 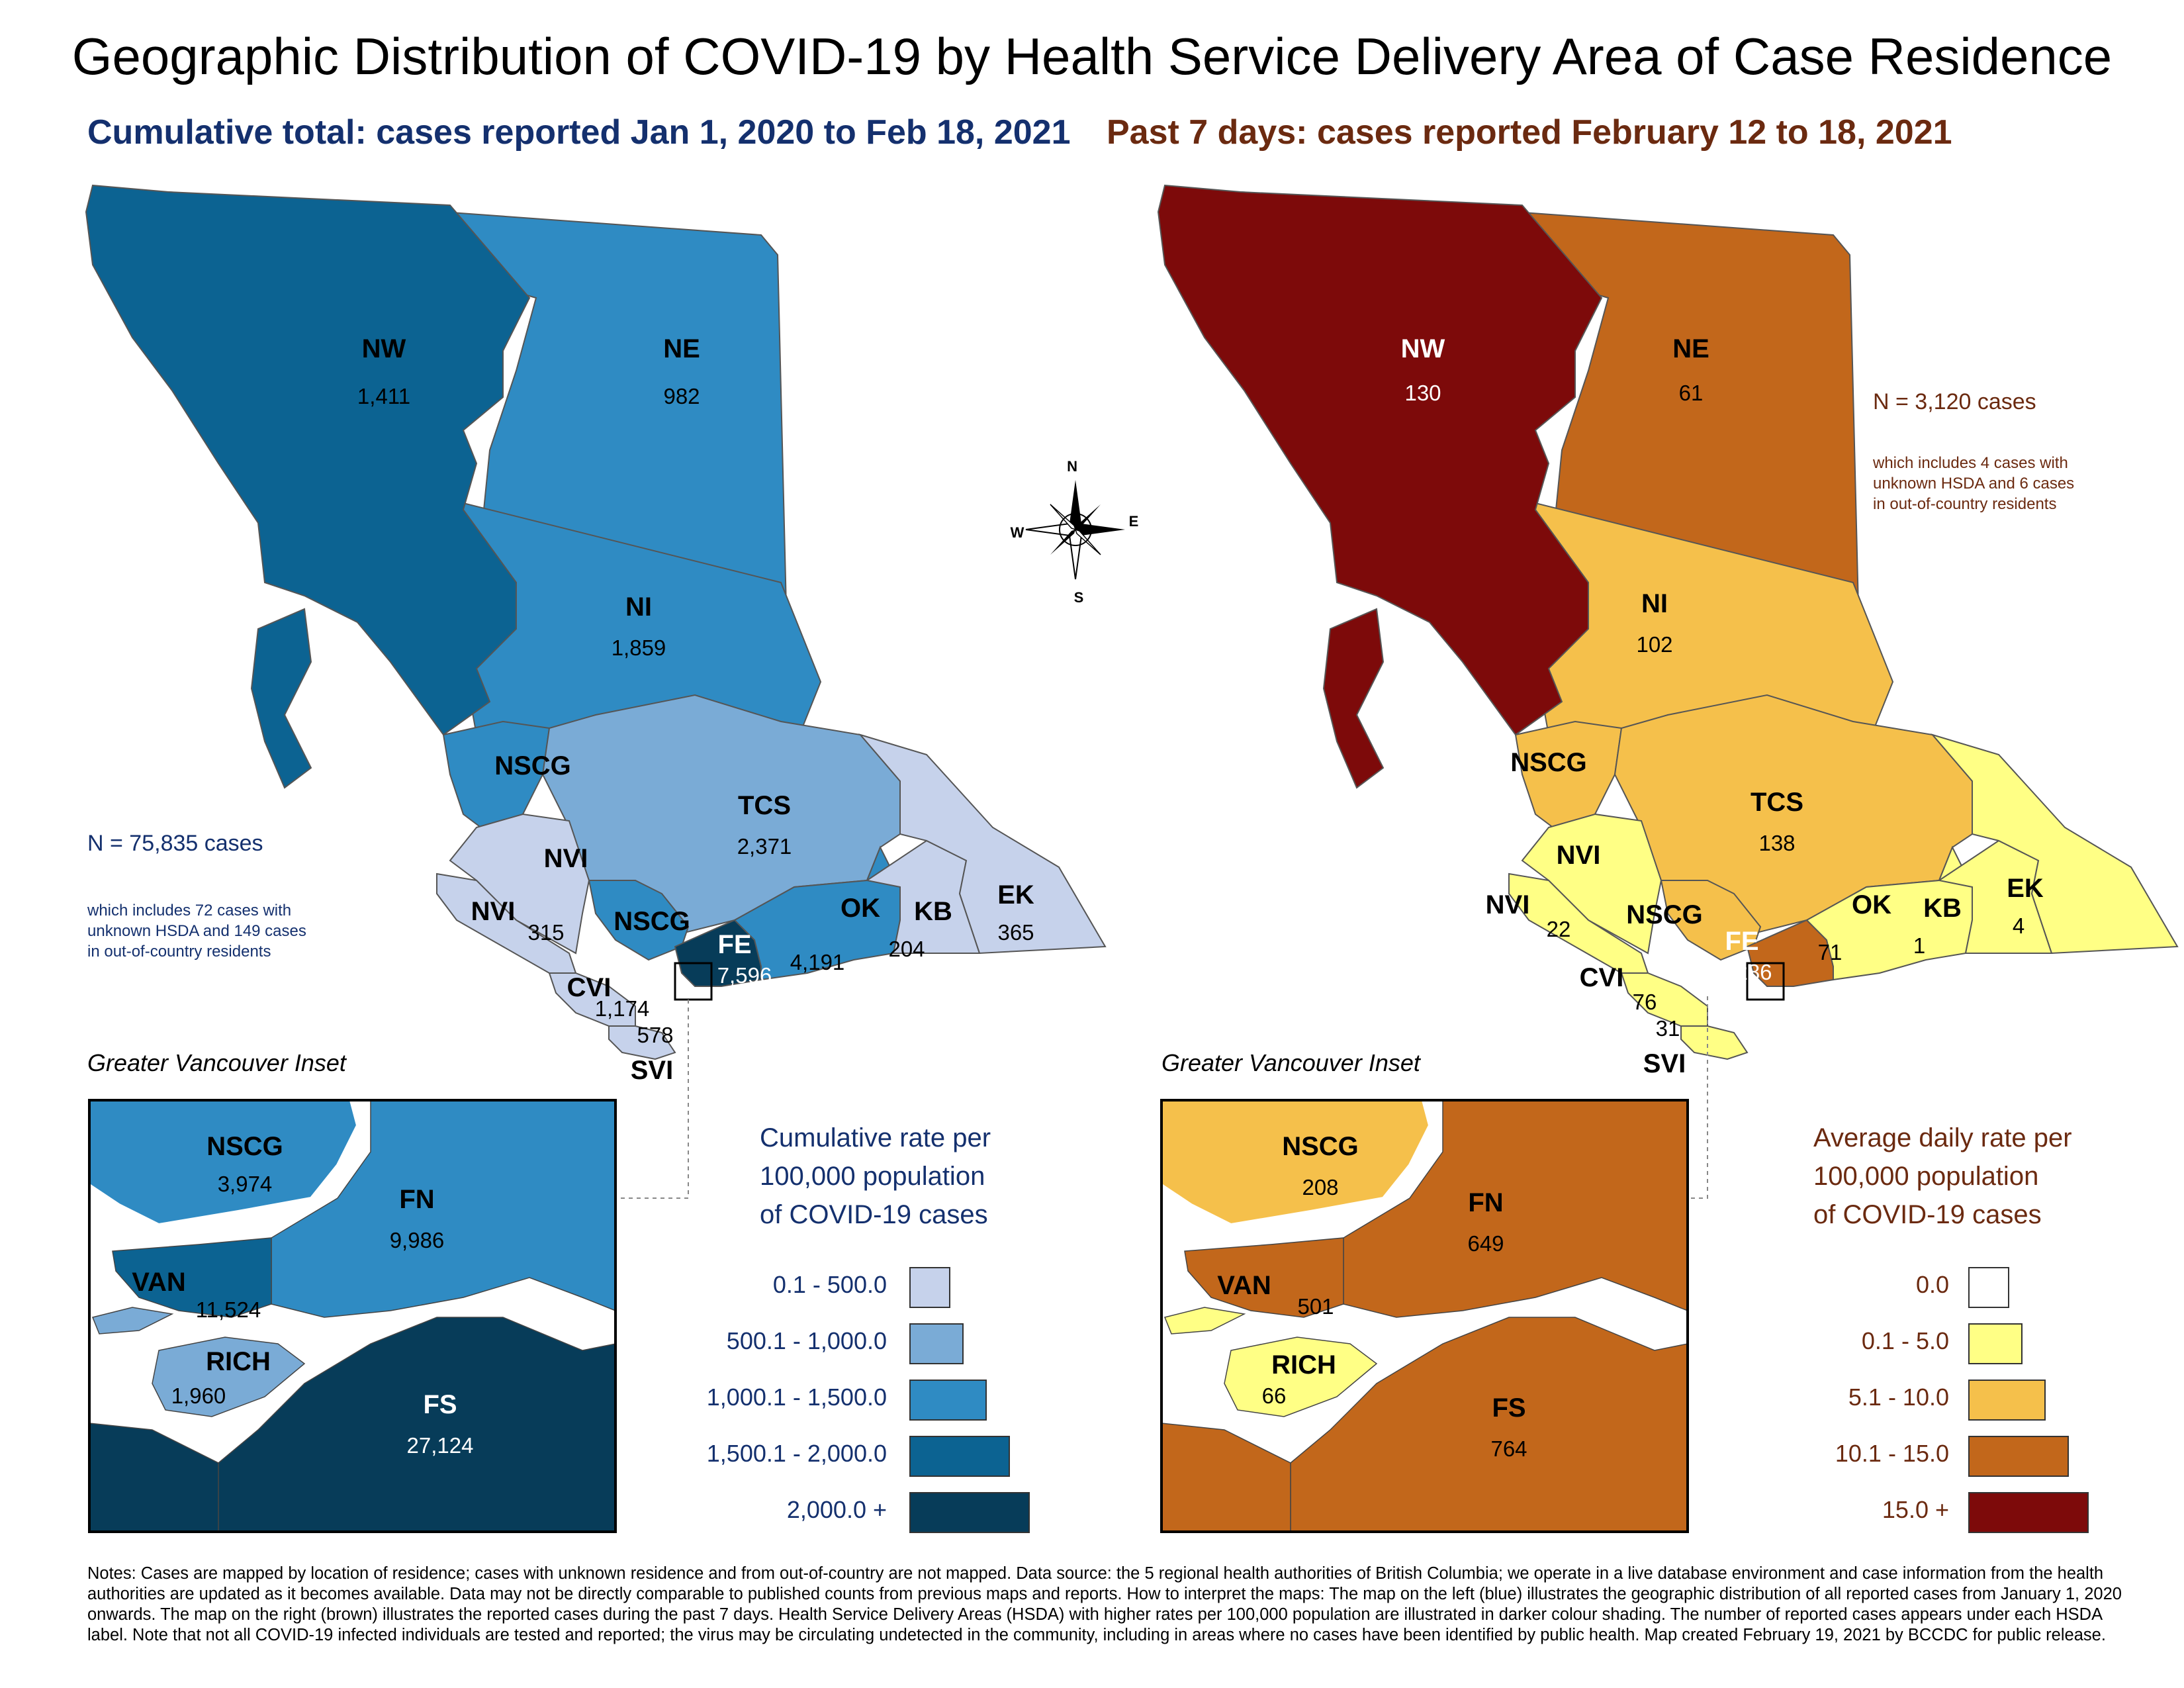 What do you see at coordinates (1015, 895) in the screenshot?
I see `left-label-EK: EK` at bounding box center [1015, 895].